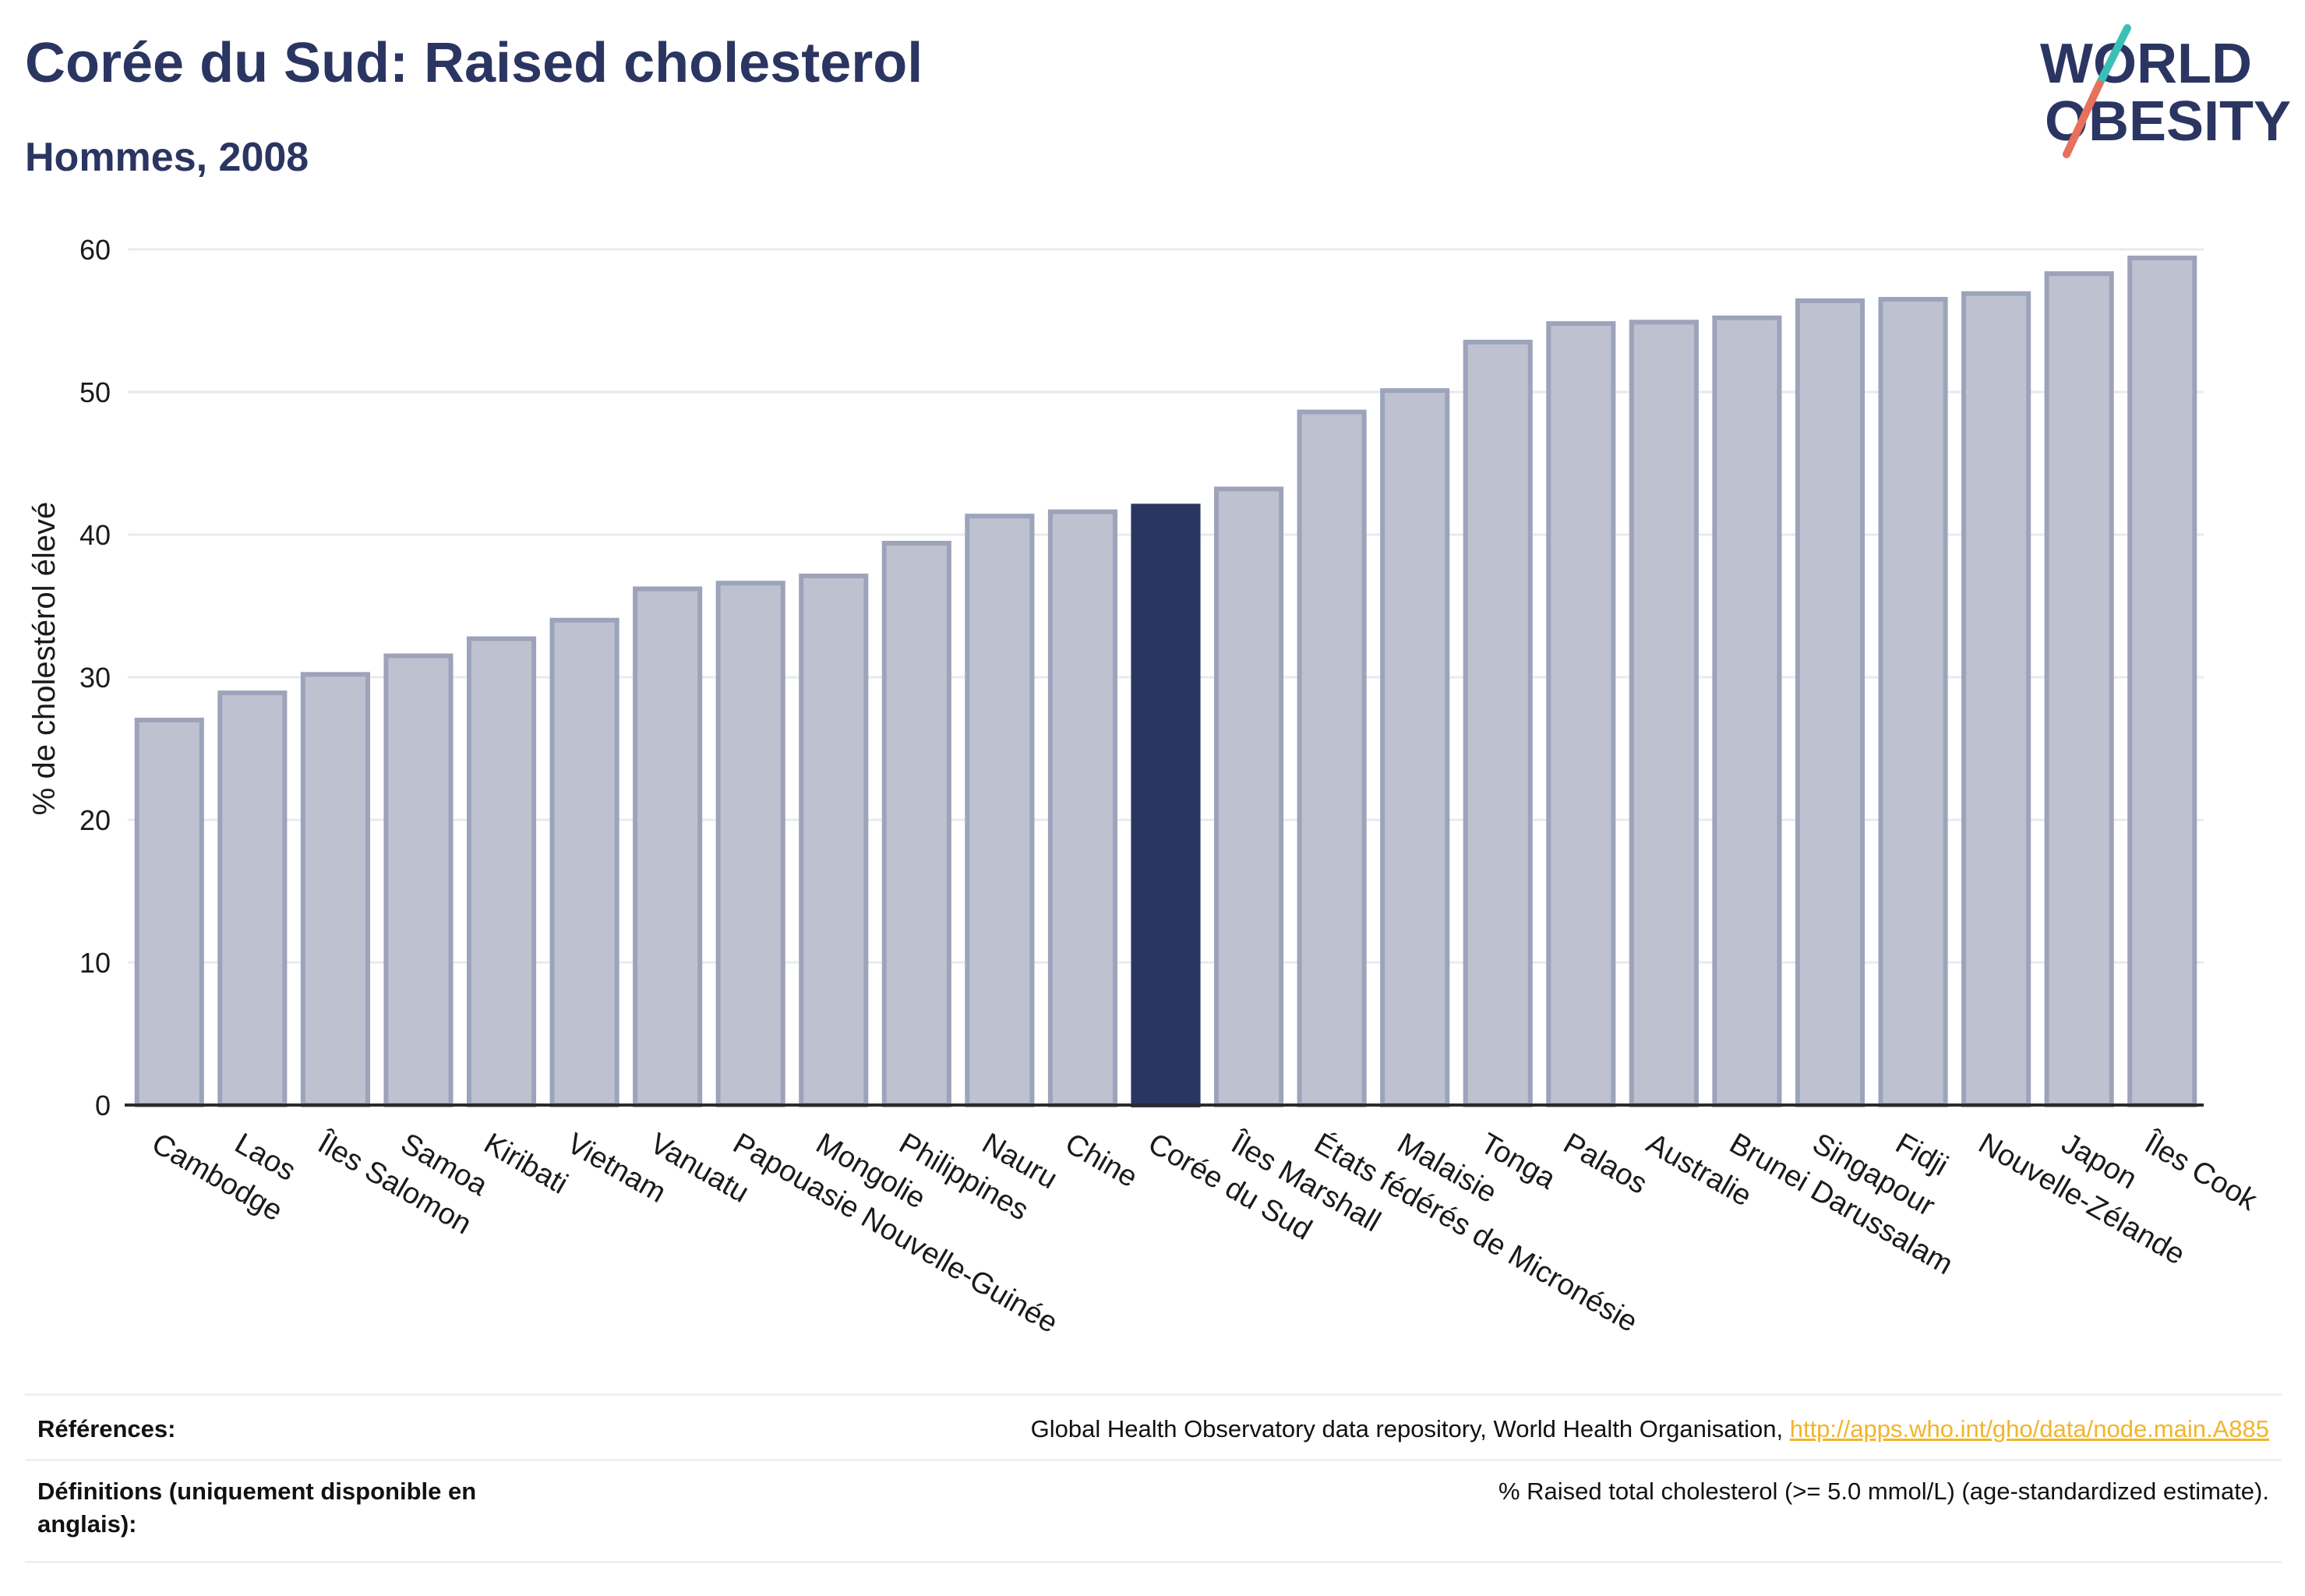 The width and height of the screenshot is (2305, 1596). What do you see at coordinates (1101, 1160) in the screenshot?
I see `x-tick-label: Chine` at bounding box center [1101, 1160].